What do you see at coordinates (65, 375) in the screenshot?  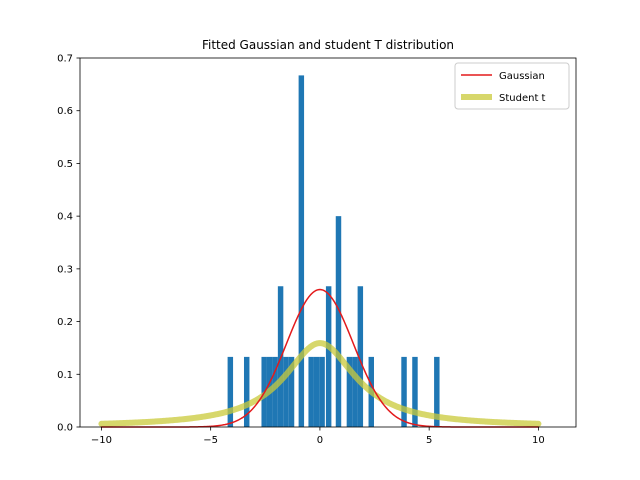 I see `y-tick-label: 0.1` at bounding box center [65, 375].